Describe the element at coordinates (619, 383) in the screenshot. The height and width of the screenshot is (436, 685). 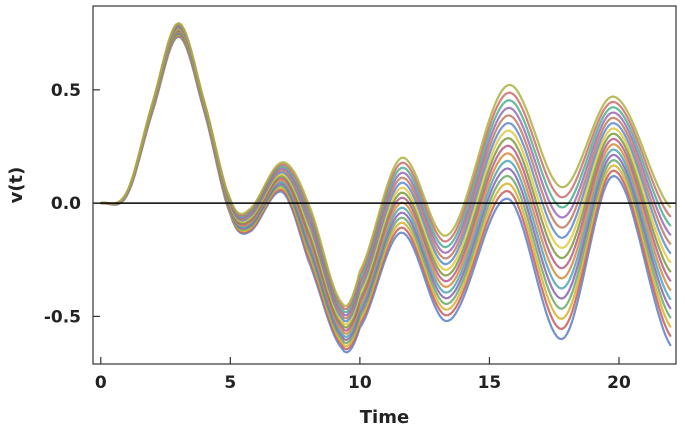
I see `x-tick-label: 20` at that location.